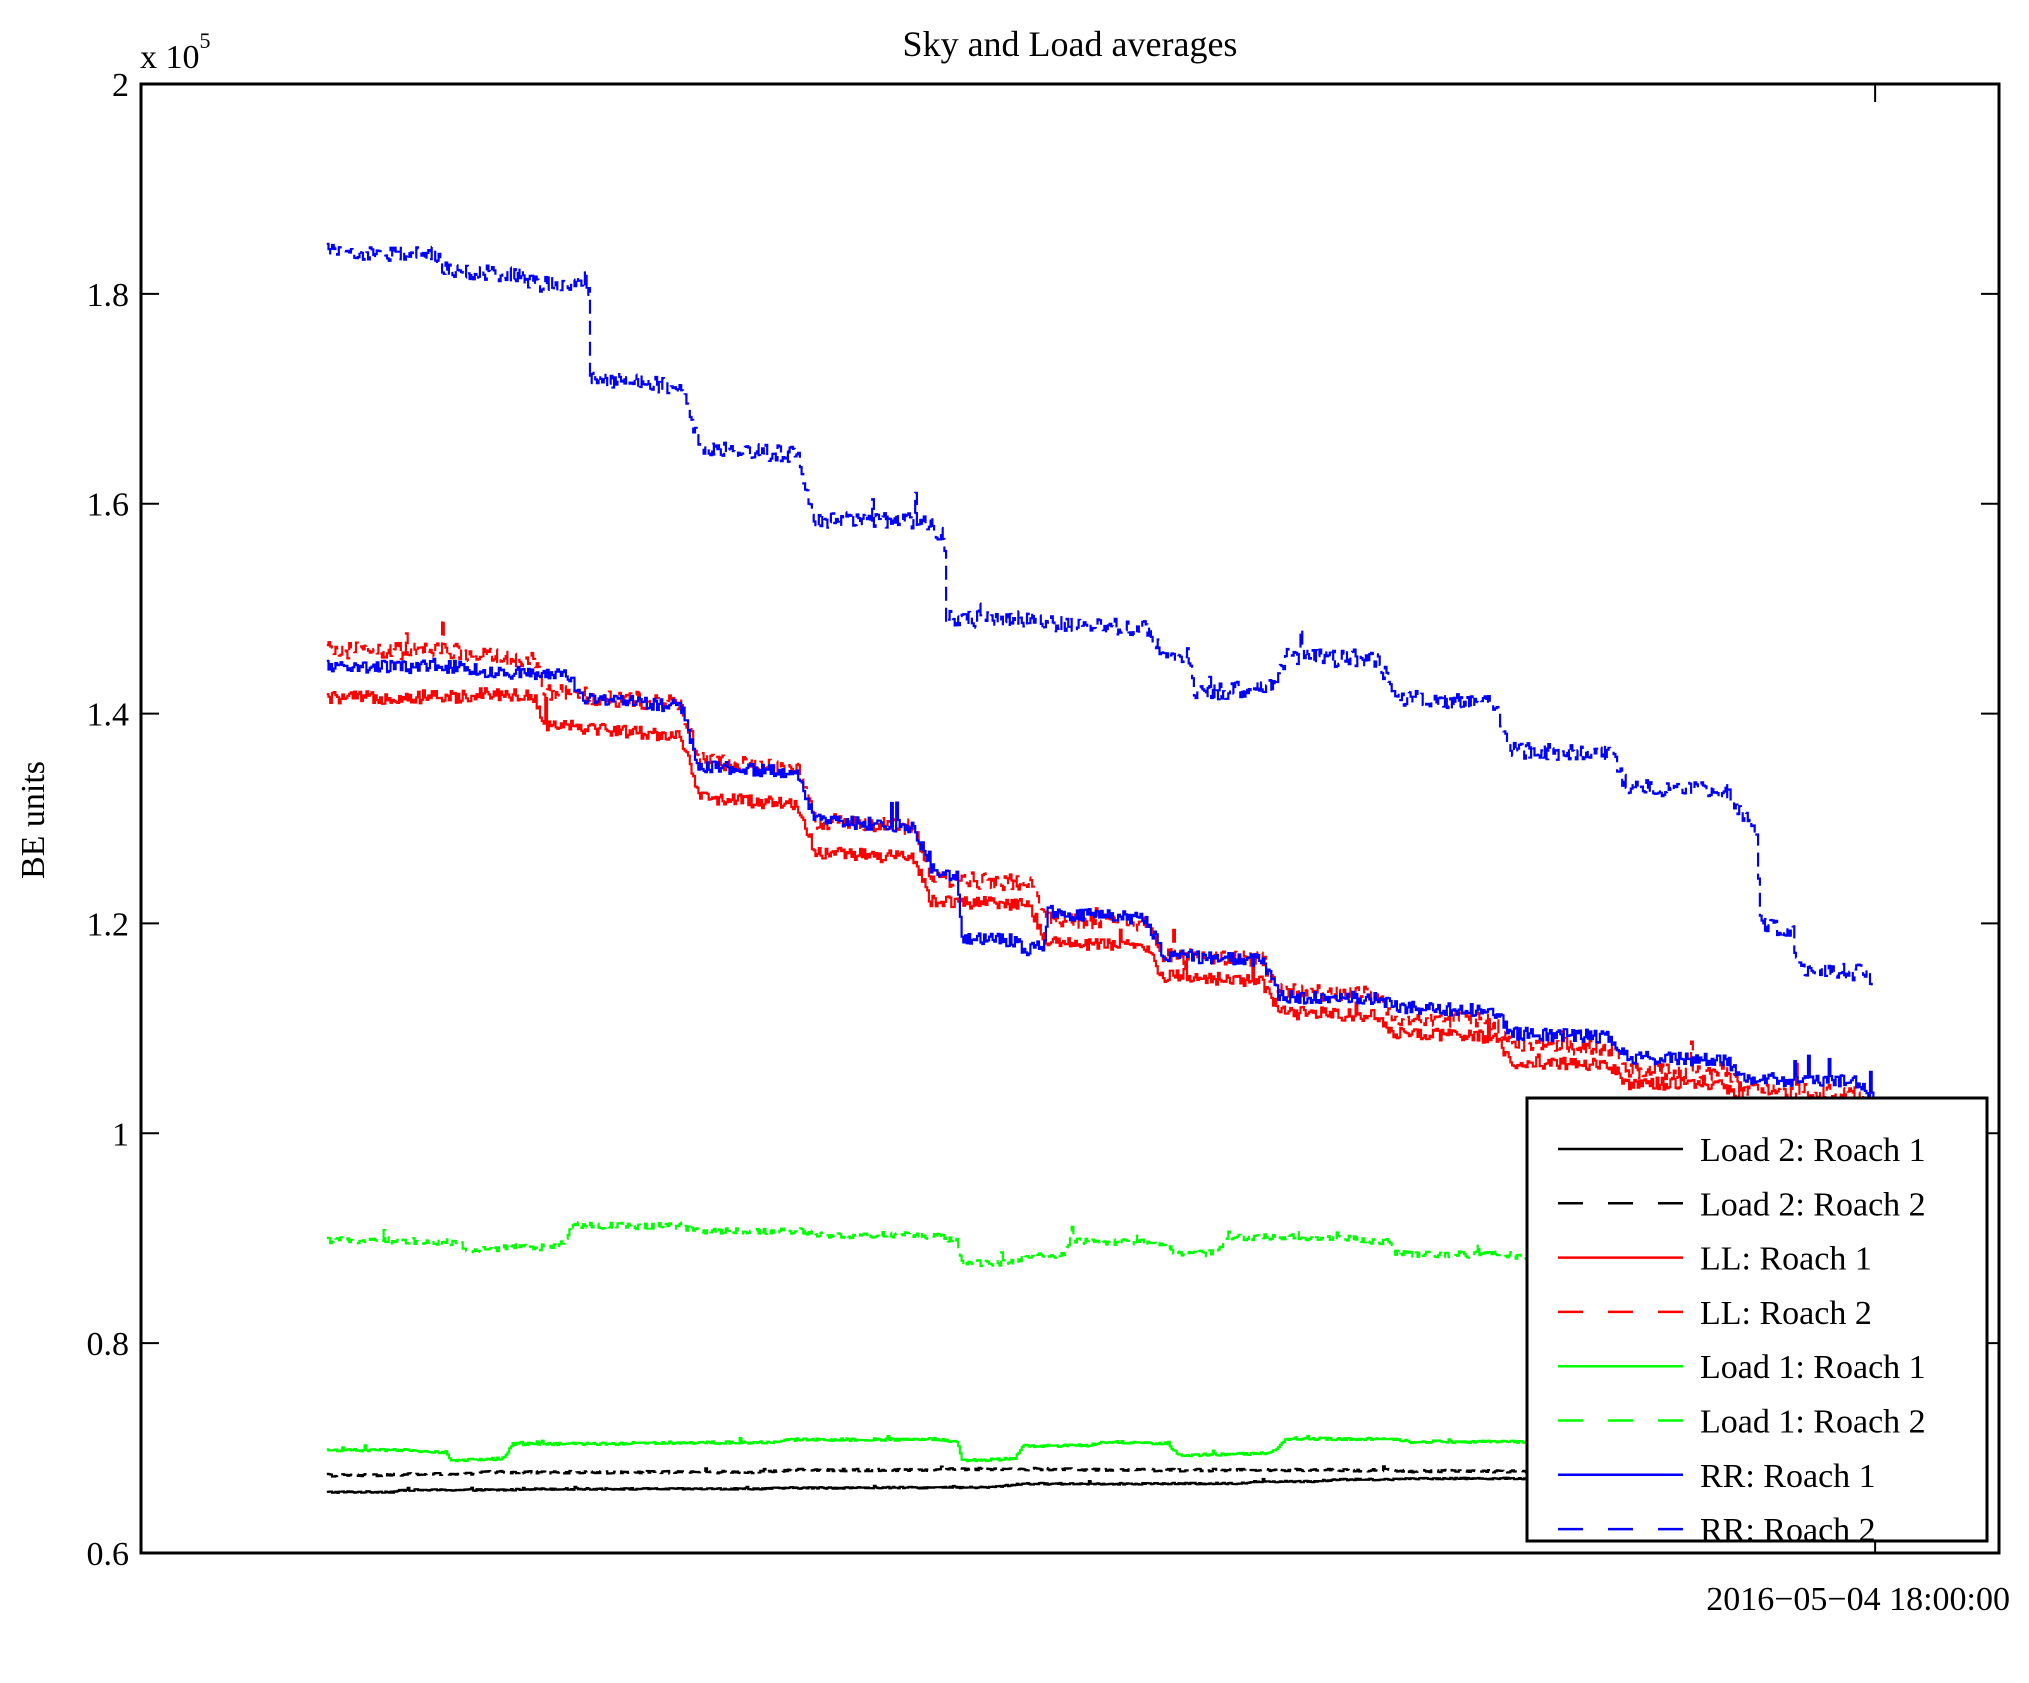 This screenshot has width=2029, height=1683. What do you see at coordinates (1858, 1599) in the screenshot?
I see `x-tick-label: 2016−05−04 18:00:00` at bounding box center [1858, 1599].